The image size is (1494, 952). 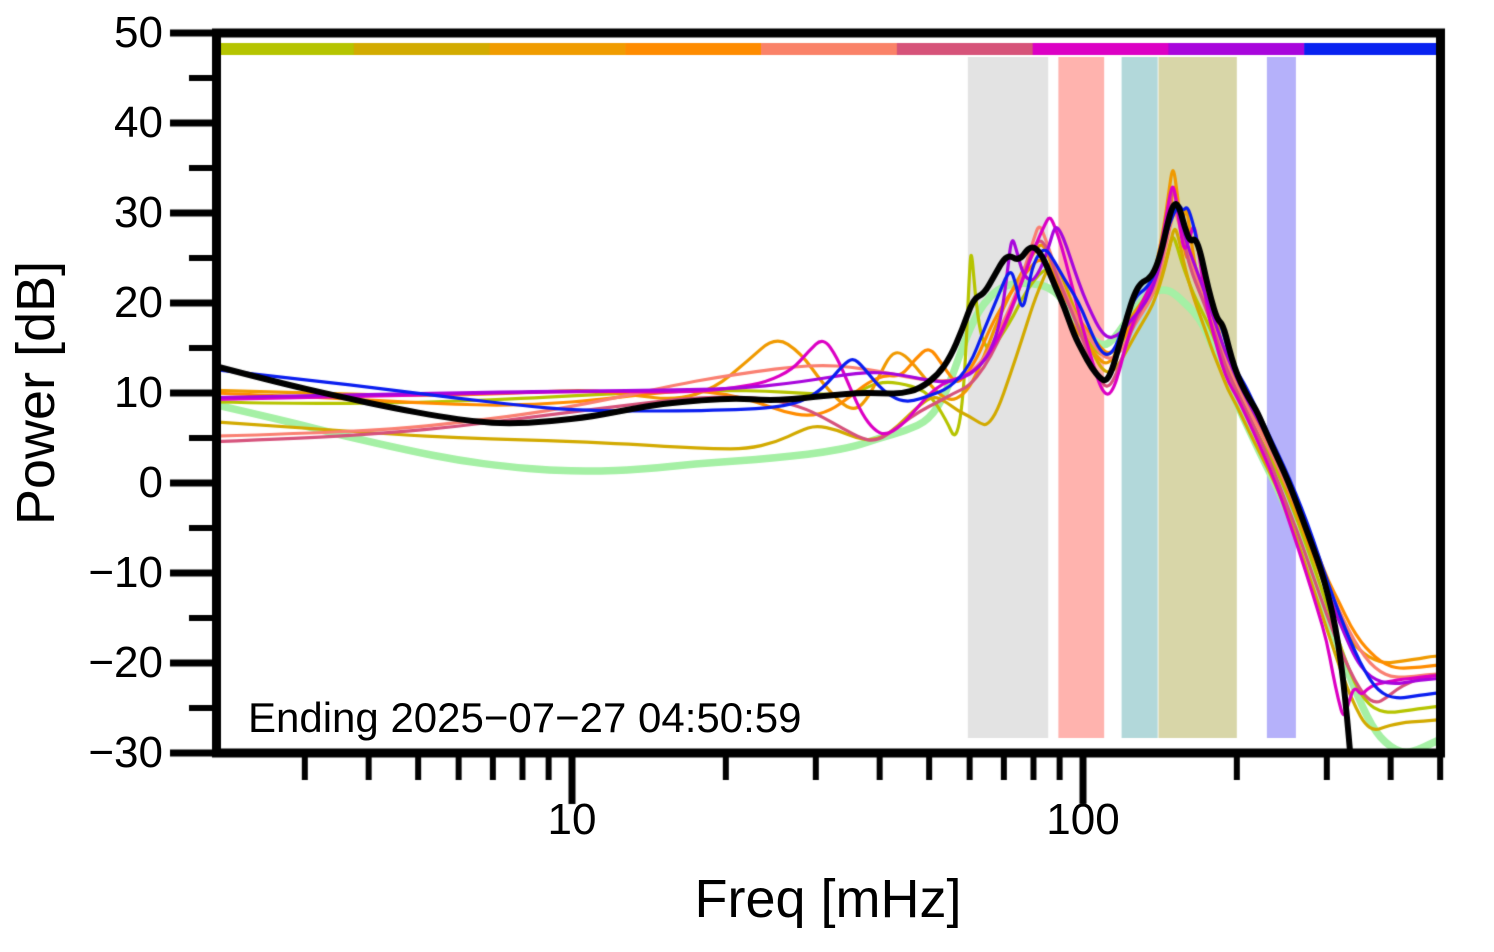 I want to click on y-tick-label-20: 20, so click(x=138, y=302).